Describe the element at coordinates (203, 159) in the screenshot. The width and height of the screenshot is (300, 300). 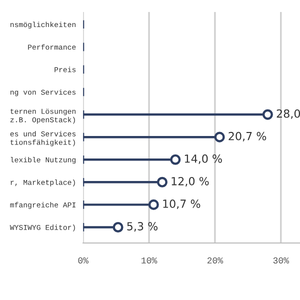
I see `data-label: 14,0 %` at that location.